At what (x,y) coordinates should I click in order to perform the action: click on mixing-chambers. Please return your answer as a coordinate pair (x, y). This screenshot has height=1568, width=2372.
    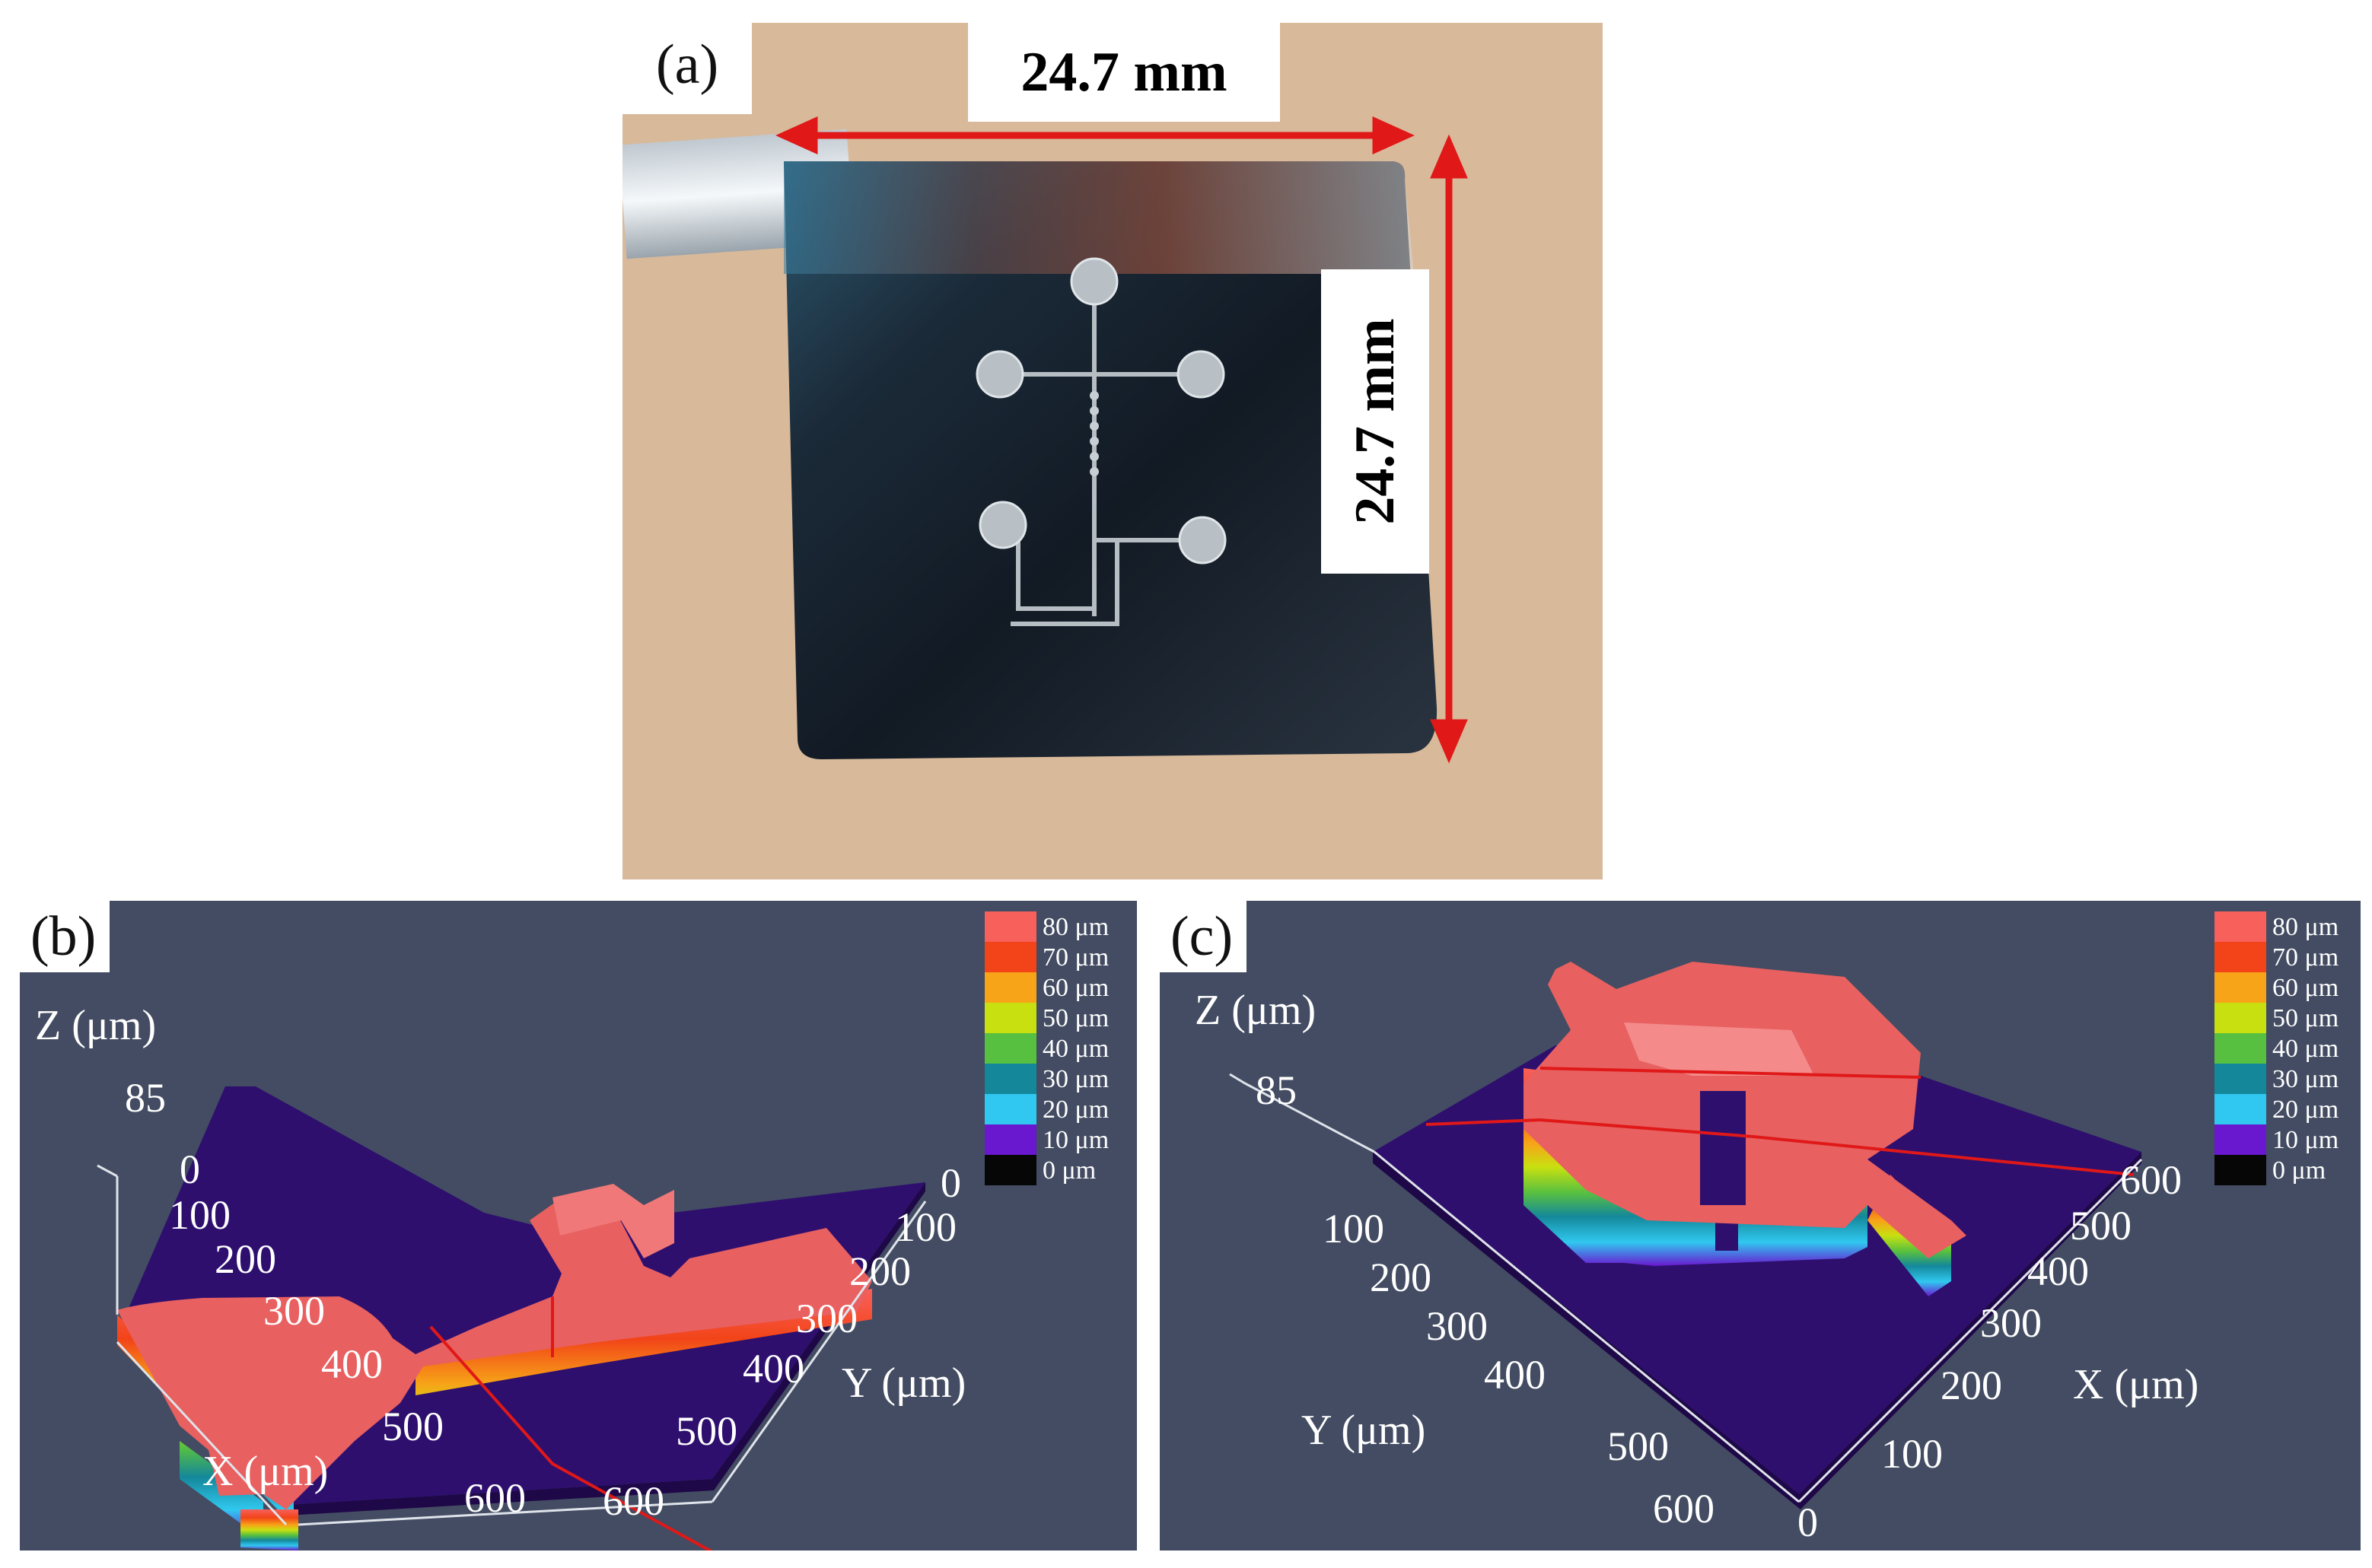
    Looking at the image, I should click on (1094, 433).